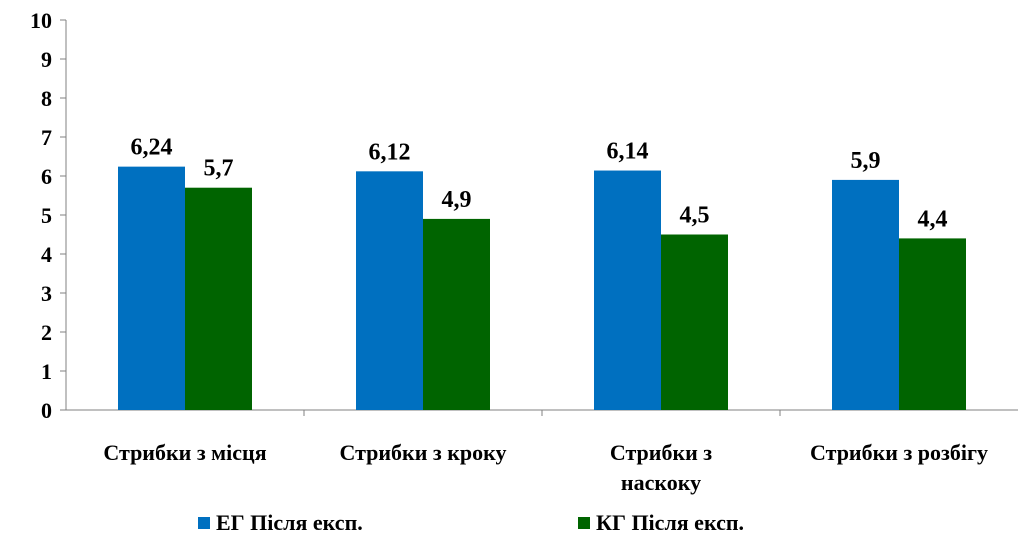 This screenshot has height=548, width=1020. Describe the element at coordinates (46, 293) in the screenshot. I see `y-tick-label: 3` at that location.